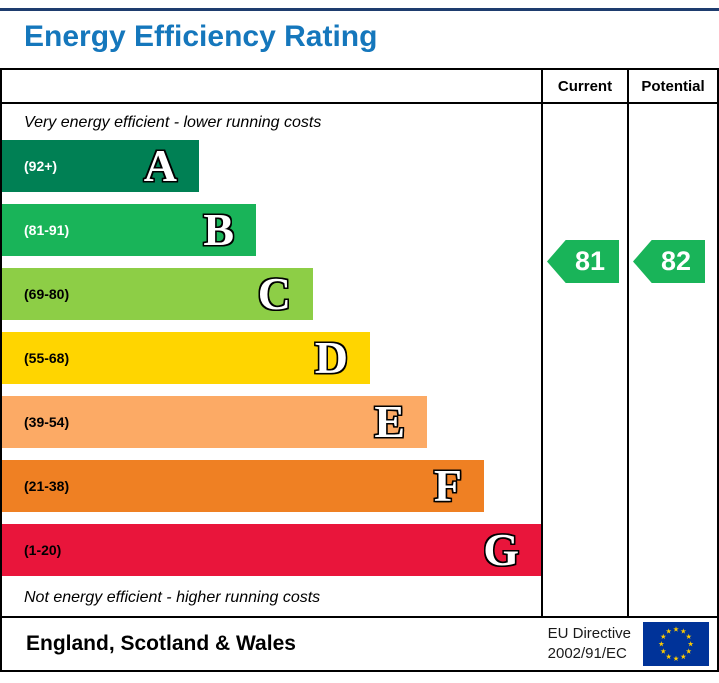 The width and height of the screenshot is (719, 683). I want to click on band-letter: A, so click(160, 165).